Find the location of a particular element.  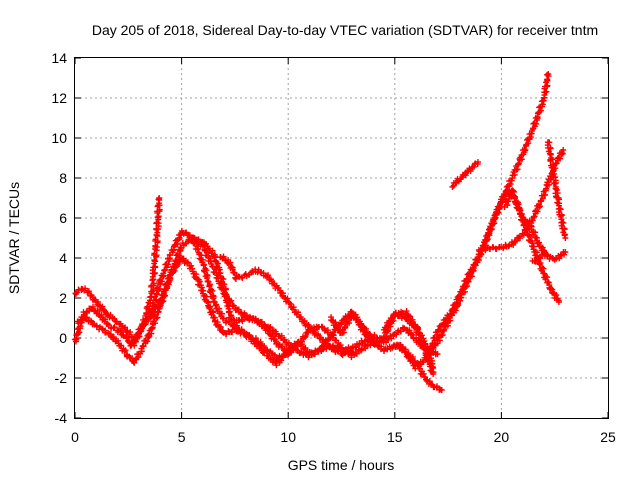

series-sat-l is located at coordinates (531, 246).